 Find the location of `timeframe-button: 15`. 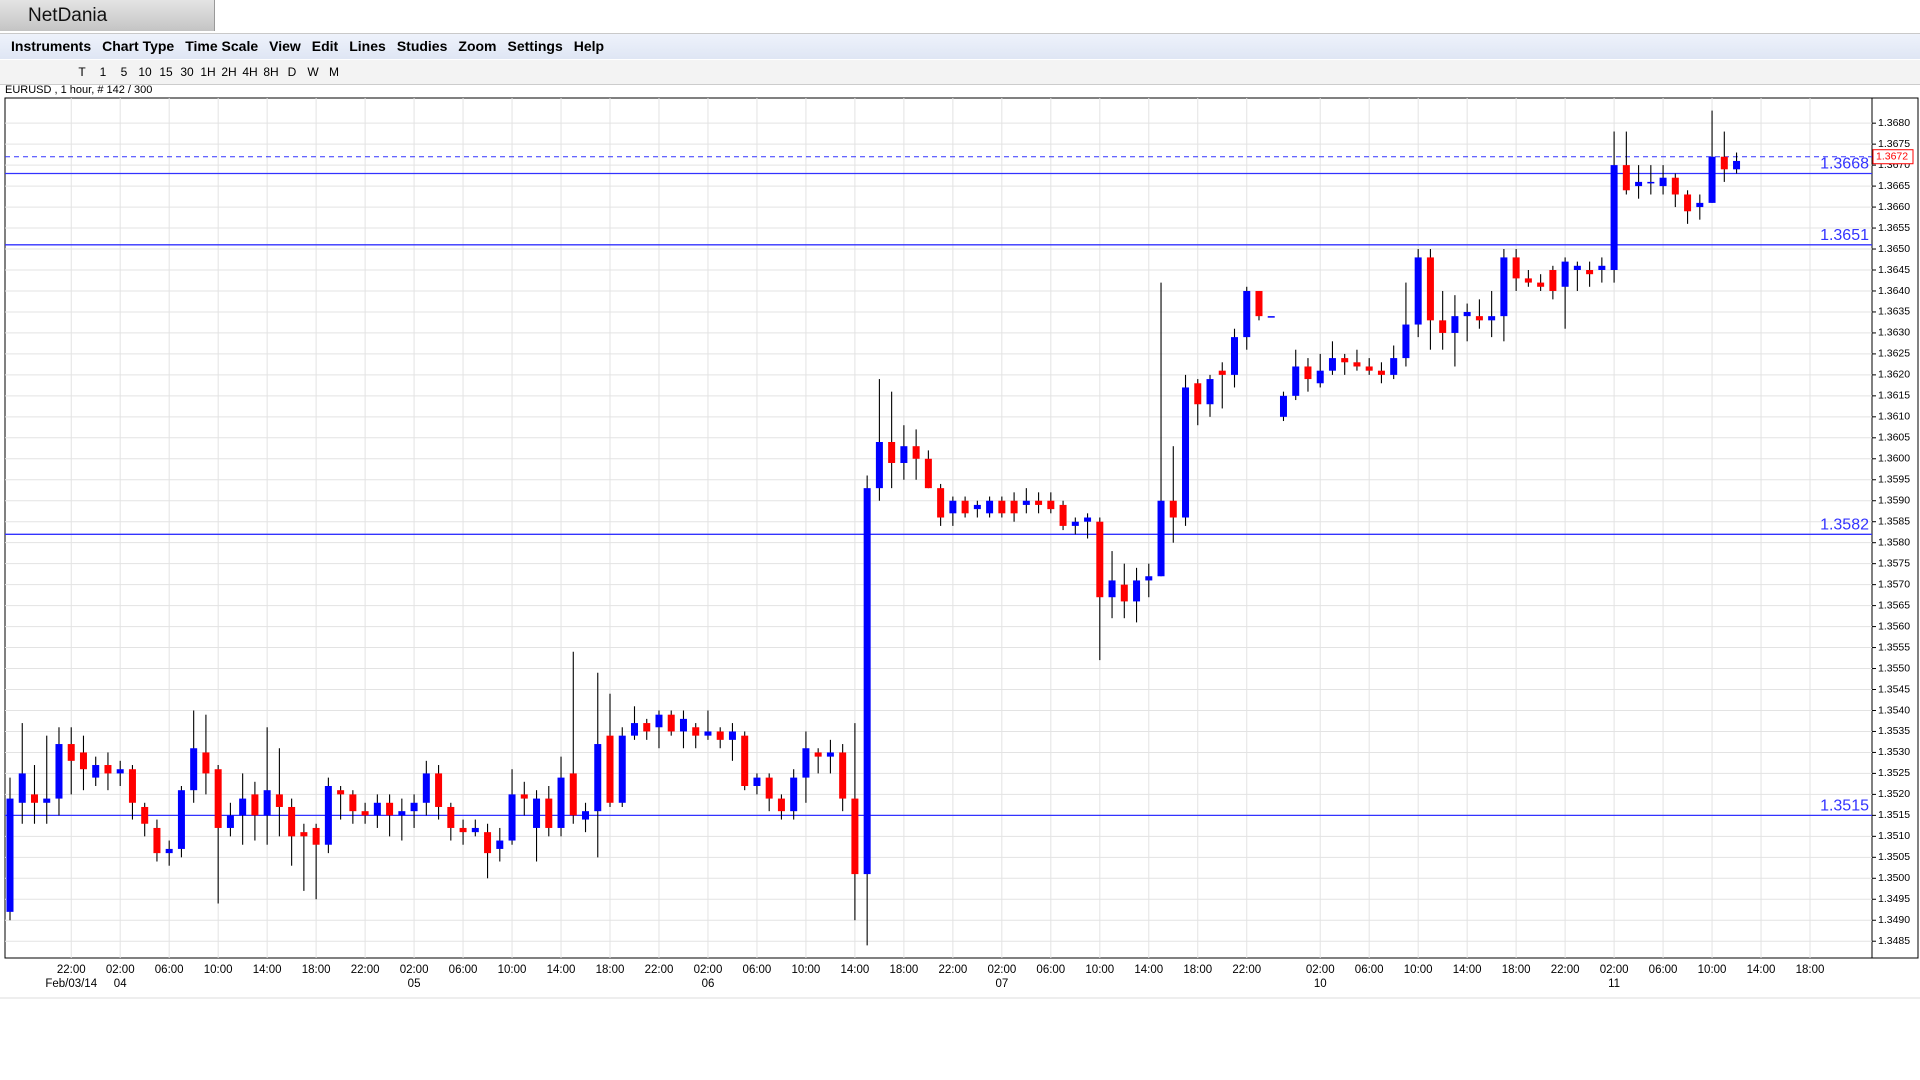

timeframe-button: 15 is located at coordinates (166, 72).